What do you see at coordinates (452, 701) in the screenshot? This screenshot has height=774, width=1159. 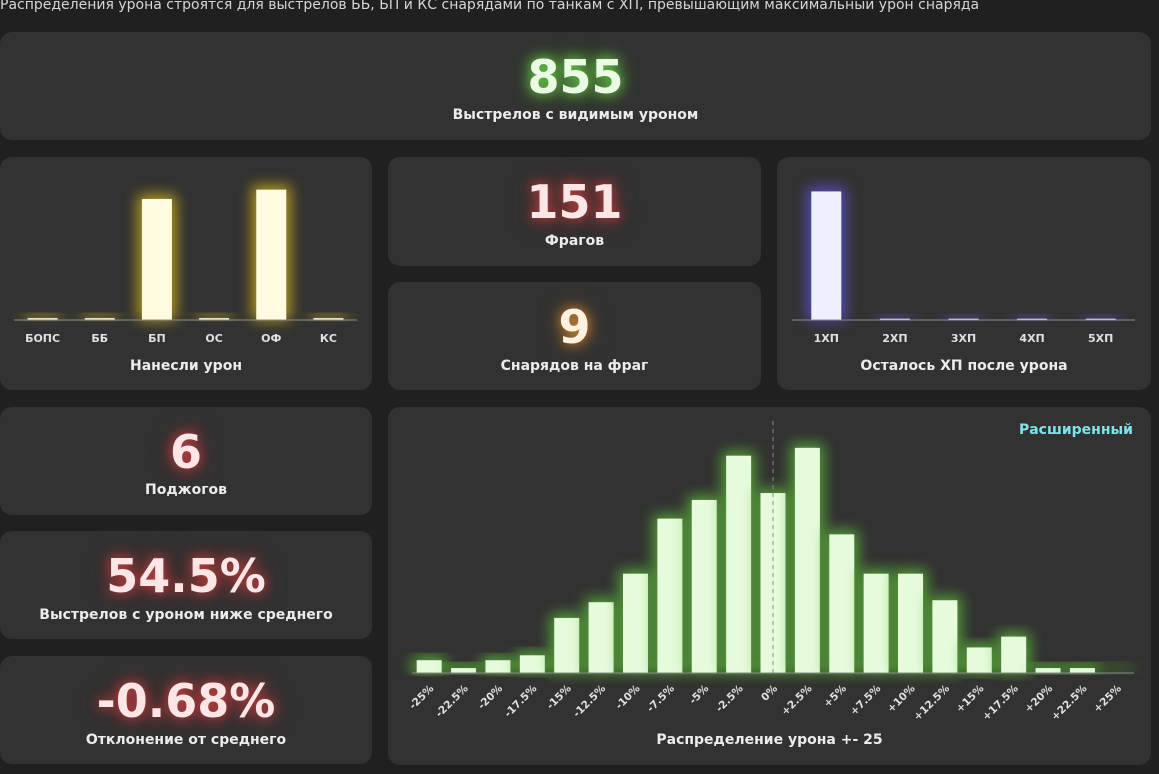 I see `dist-tick-label: -22.5%` at bounding box center [452, 701].